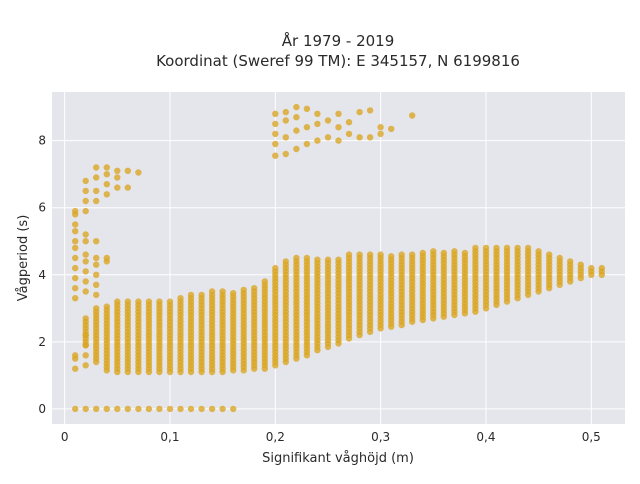 This screenshot has height=484, width=640. I want to click on y-axis-label: Vågperiod (s), so click(23, 258).